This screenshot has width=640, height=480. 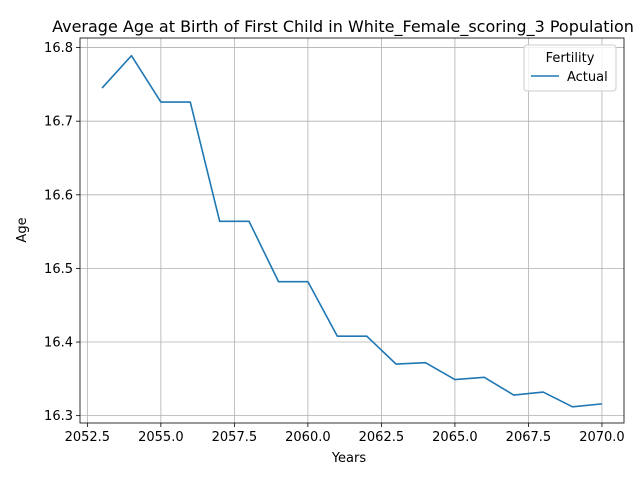 What do you see at coordinates (529, 437) in the screenshot?
I see `x-tick-label: 2067.5` at bounding box center [529, 437].